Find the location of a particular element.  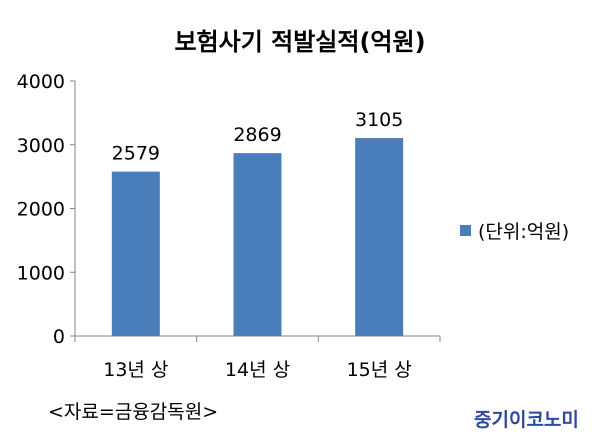

publisher-logo: 중기이코노미 is located at coordinates (526, 420).